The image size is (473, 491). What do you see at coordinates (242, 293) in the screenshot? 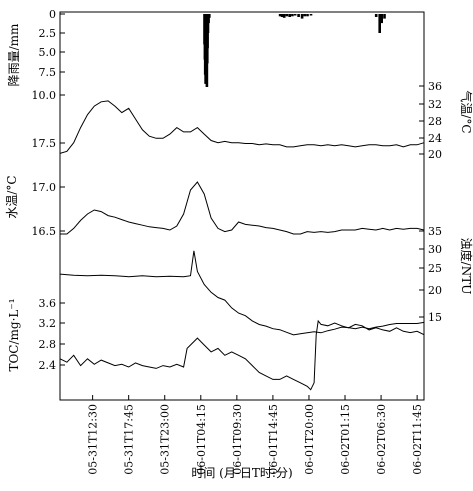
I see `turbidity-series-line` at bounding box center [242, 293].